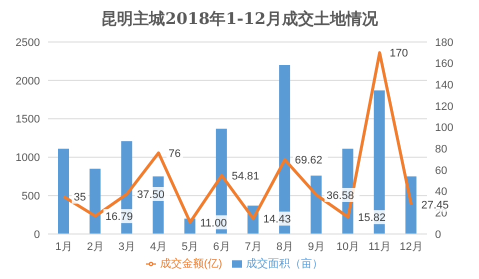  I want to click on y-tick-label: 500, so click(31, 196).